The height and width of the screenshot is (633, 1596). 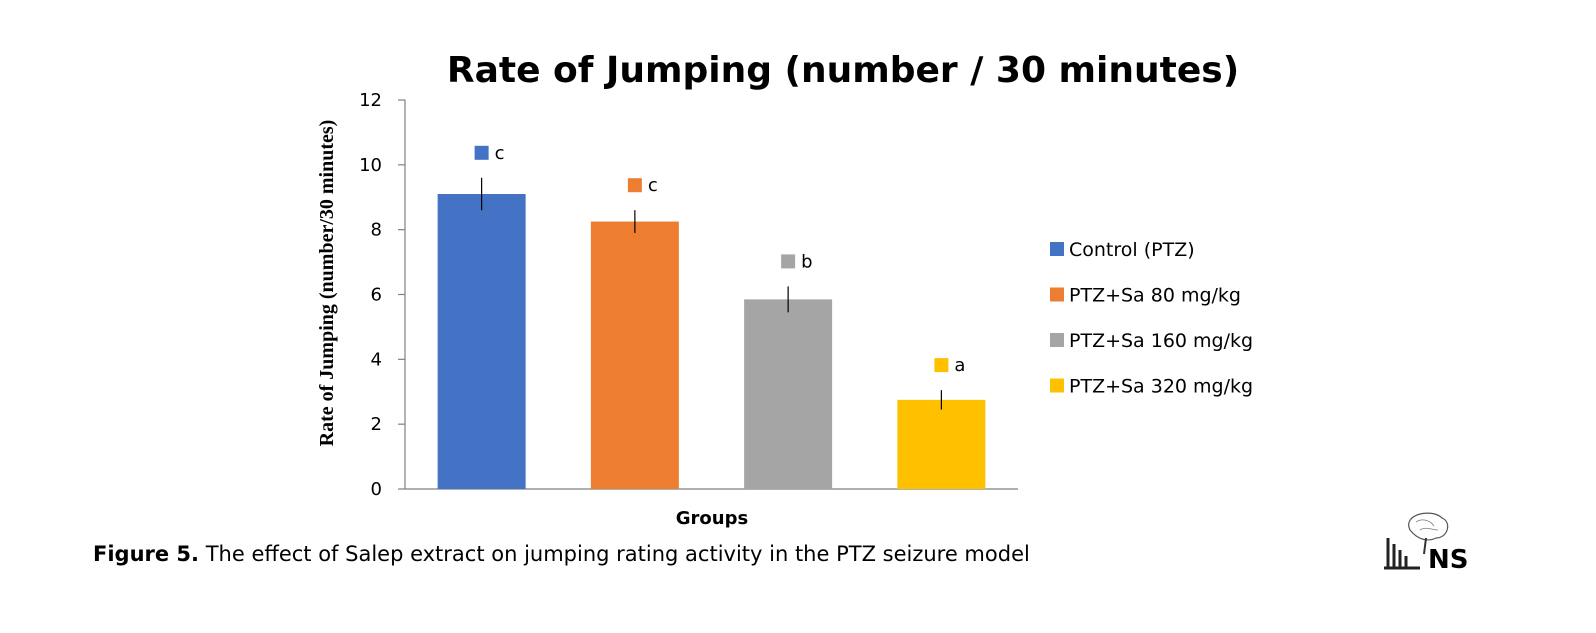 I want to click on y-tick-label: 2, so click(x=376, y=424).